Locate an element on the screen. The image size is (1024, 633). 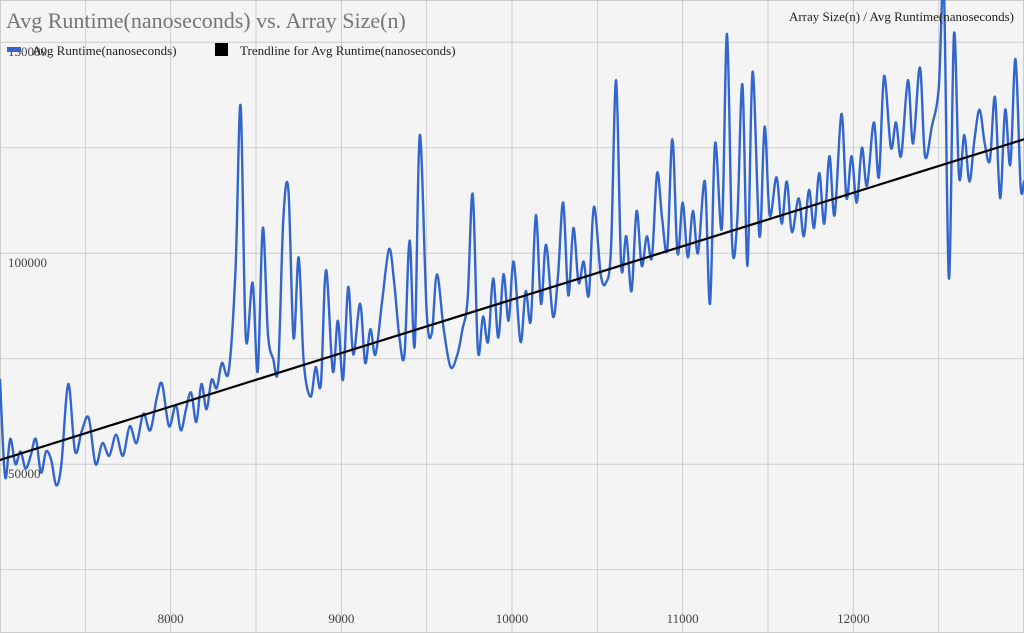
x-tick-label: 12000 is located at coordinates (853, 618).